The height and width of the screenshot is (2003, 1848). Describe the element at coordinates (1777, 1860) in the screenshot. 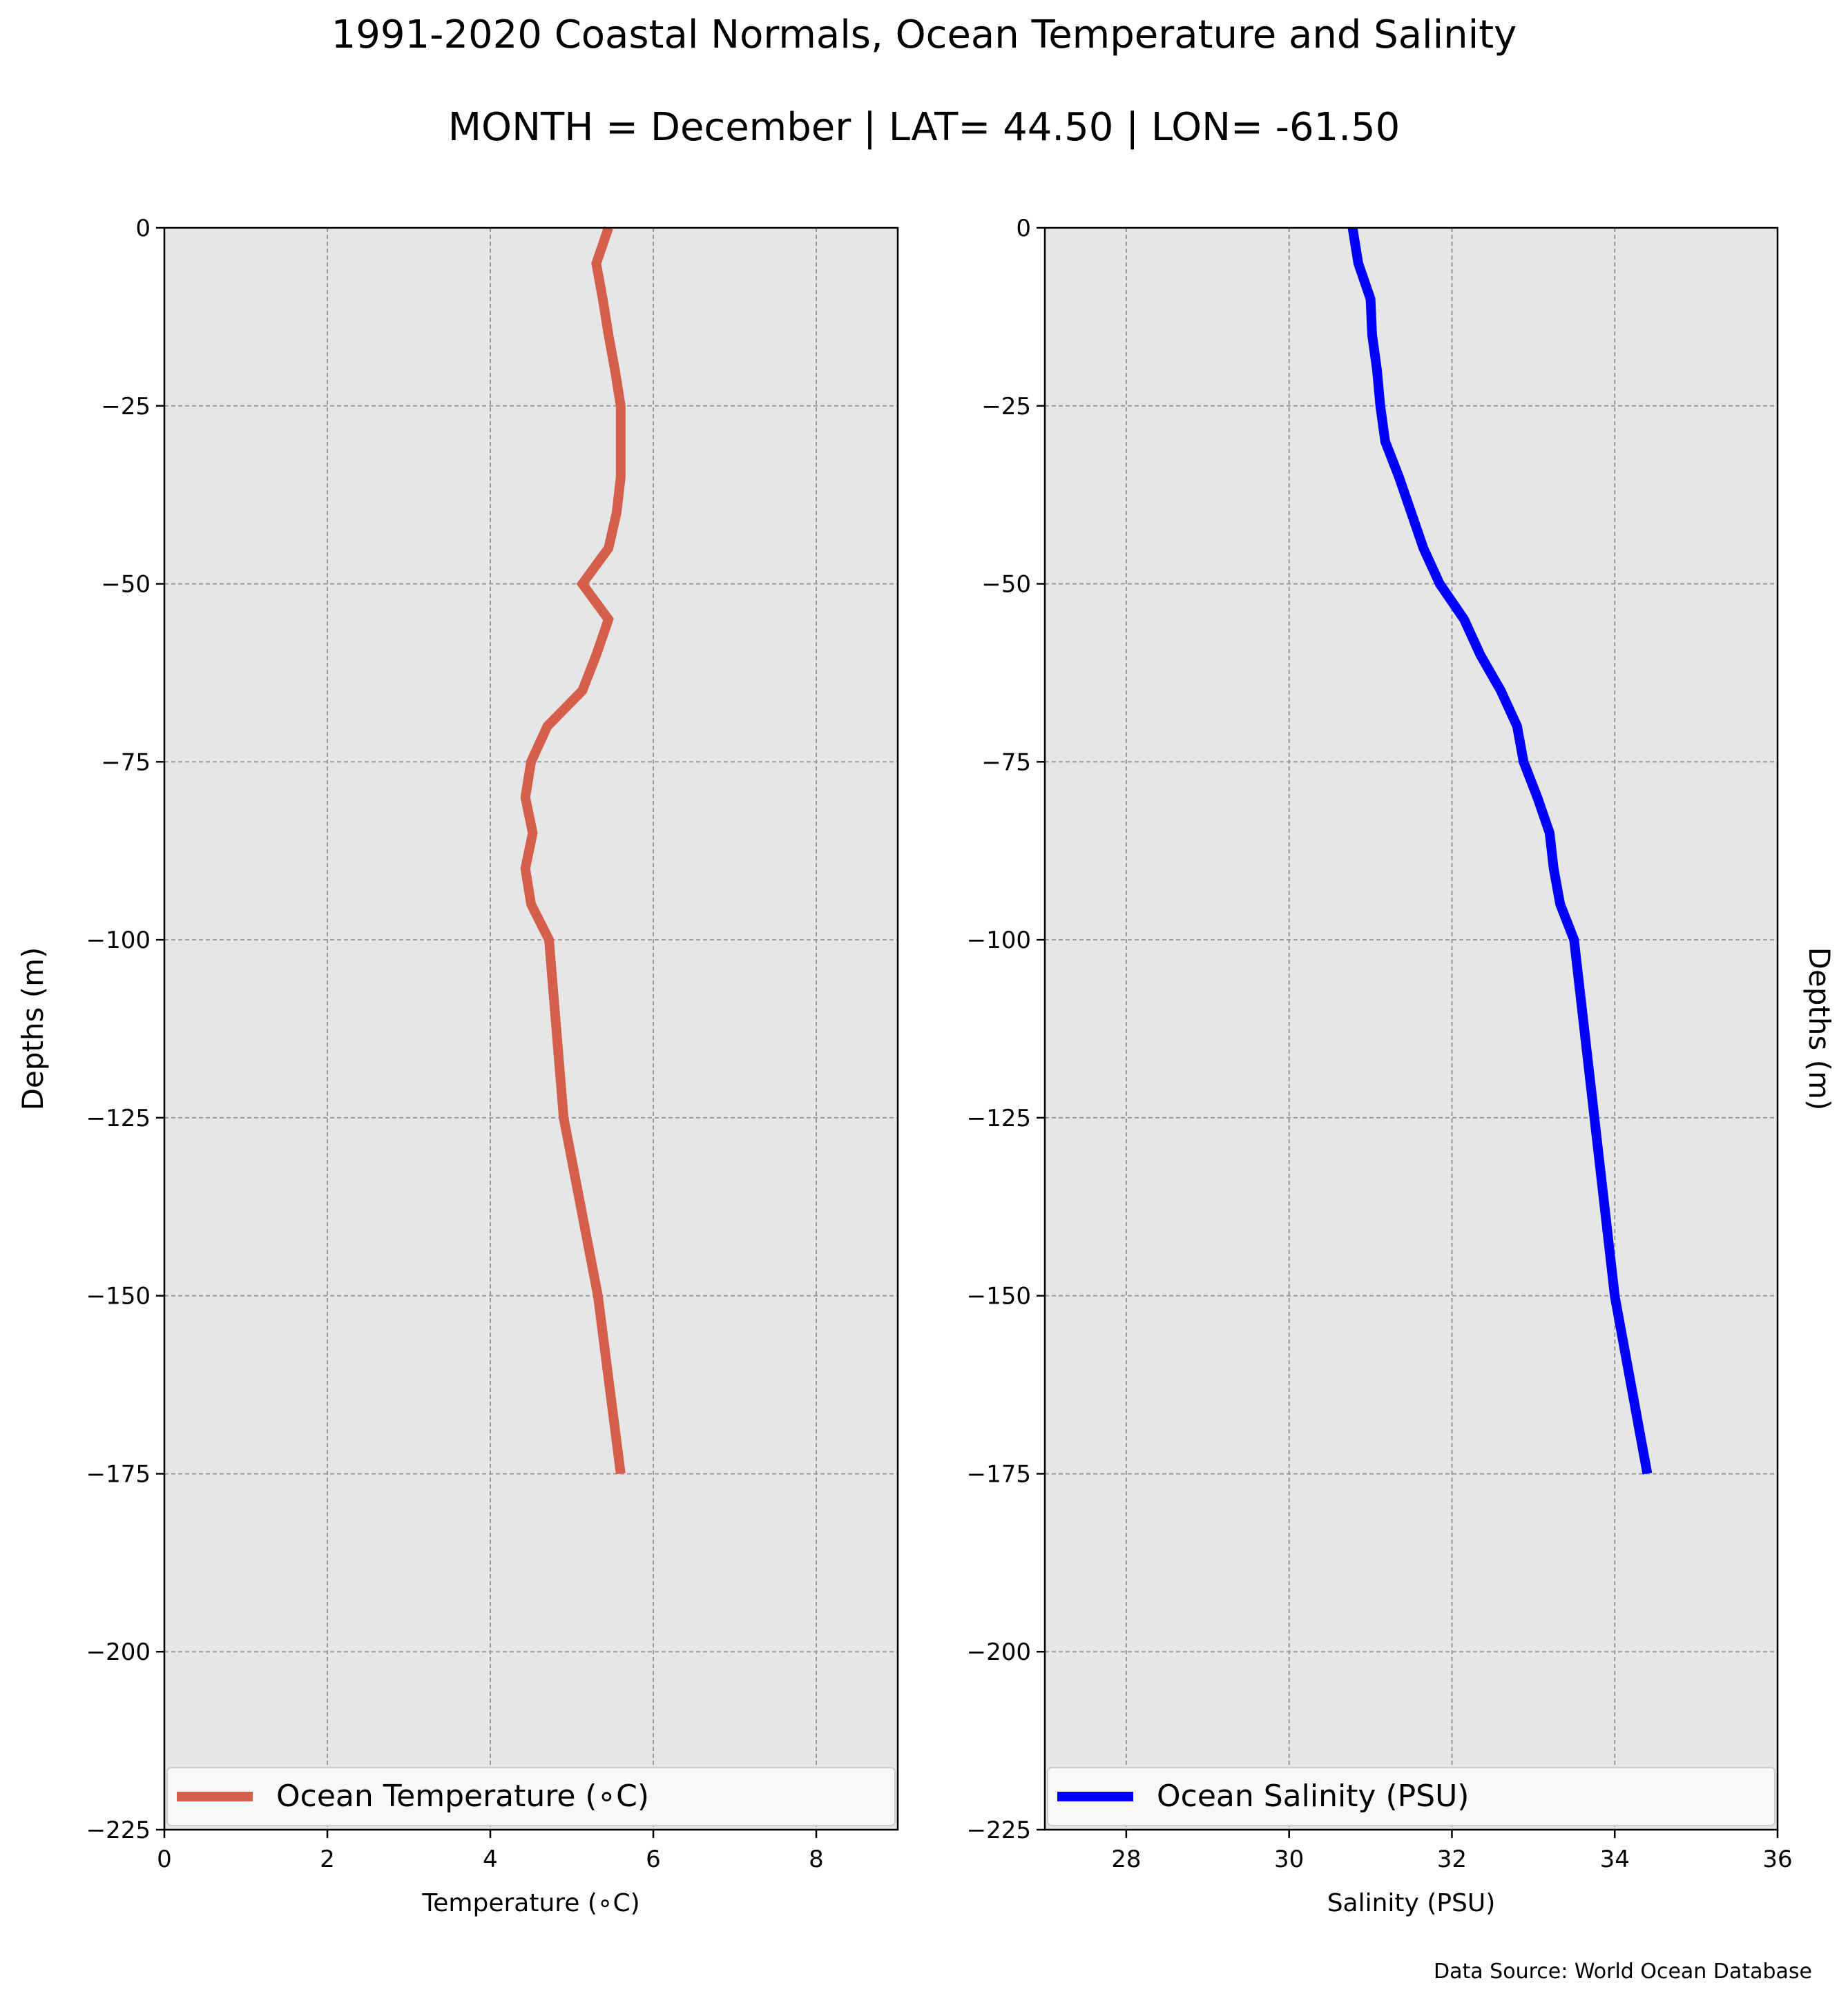

I see `x-tick-label: 36` at that location.